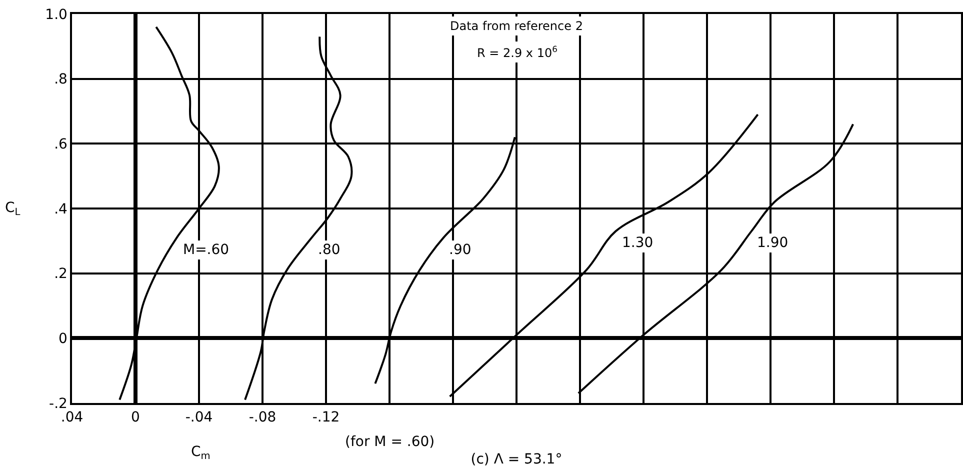 The width and height of the screenshot is (963, 473). Describe the element at coordinates (329, 250) in the screenshot. I see `series-label: .80` at that location.